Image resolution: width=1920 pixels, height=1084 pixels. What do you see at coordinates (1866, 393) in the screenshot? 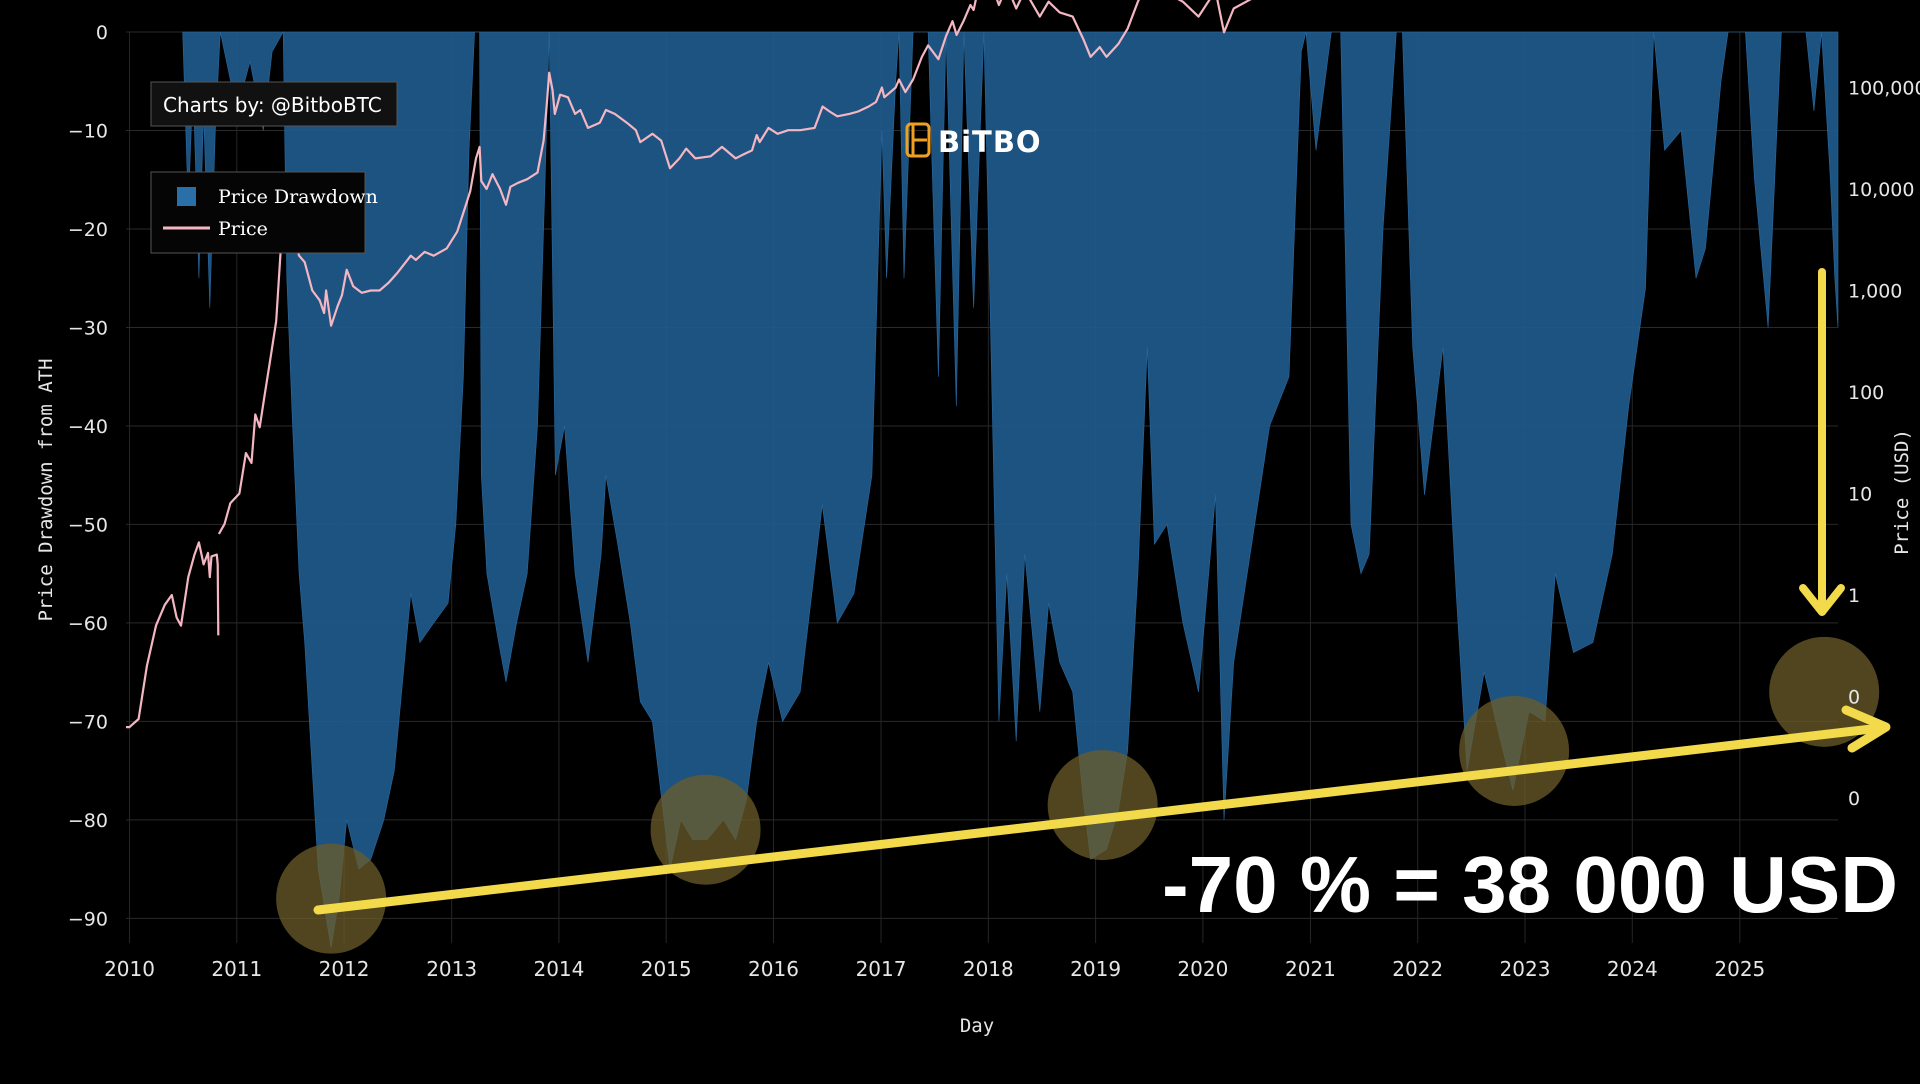
I see `y-right-tick-label: 100` at bounding box center [1866, 393].